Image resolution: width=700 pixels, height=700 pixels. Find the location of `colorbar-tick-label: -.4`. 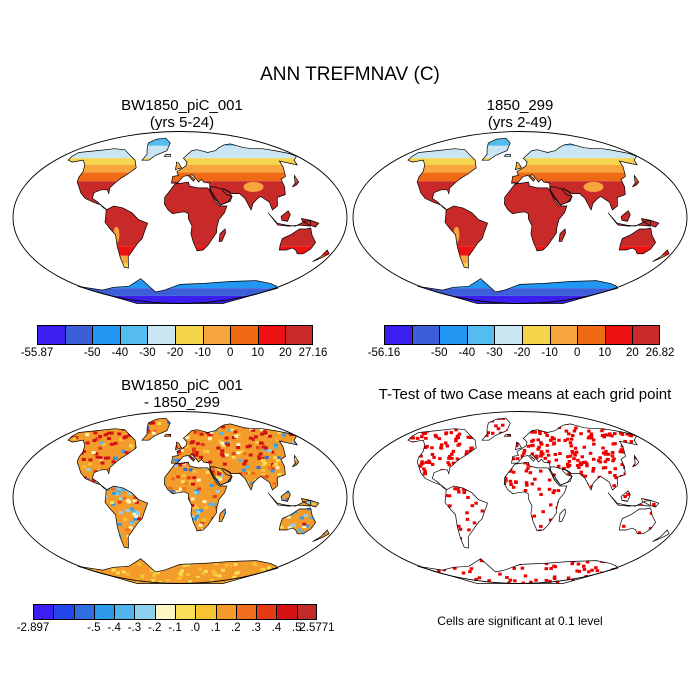

colorbar-tick-label: -.4 is located at coordinates (114, 628).